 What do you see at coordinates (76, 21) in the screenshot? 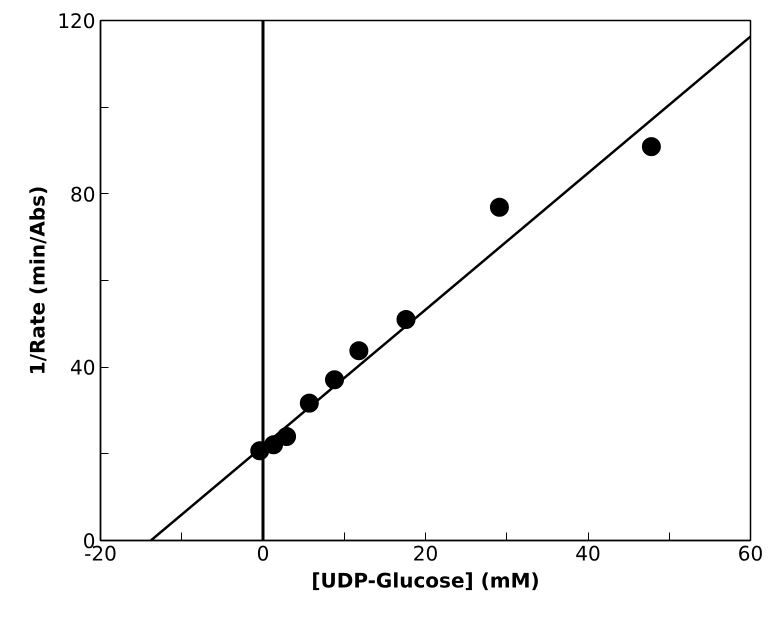
I see `y-tick-label: 120` at bounding box center [76, 21].